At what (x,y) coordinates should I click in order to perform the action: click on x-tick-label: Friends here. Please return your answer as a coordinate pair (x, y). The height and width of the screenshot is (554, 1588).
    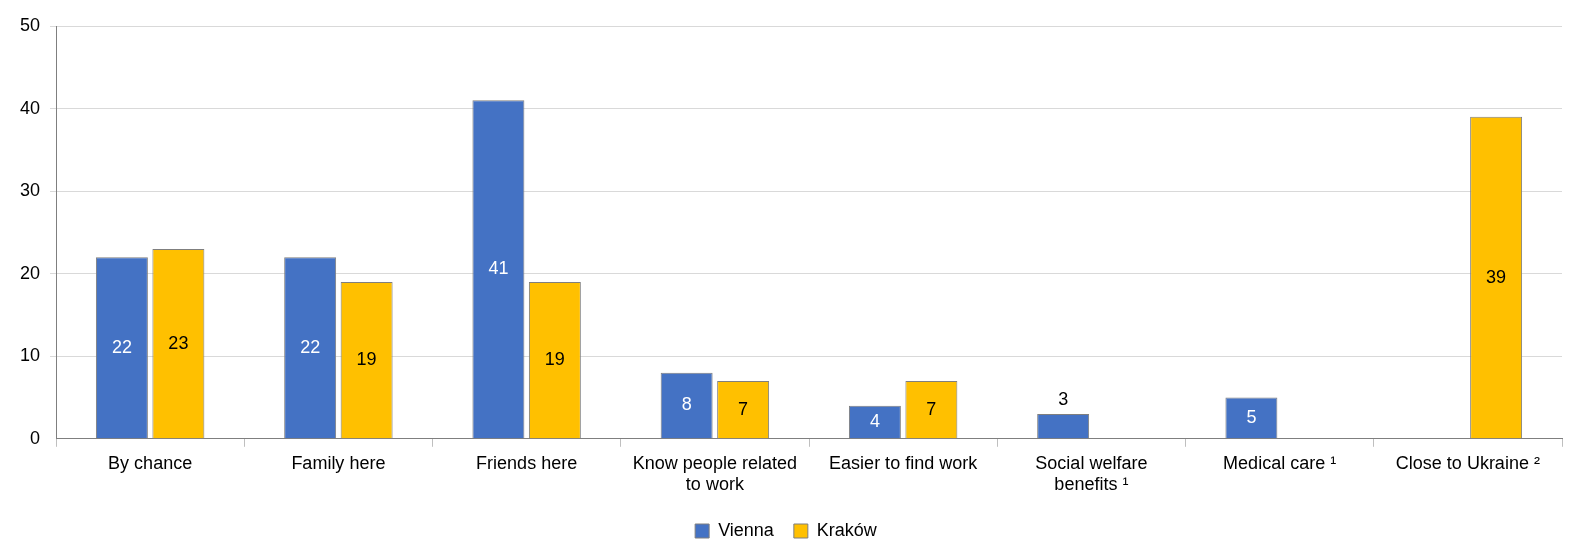
    Looking at the image, I should click on (527, 462).